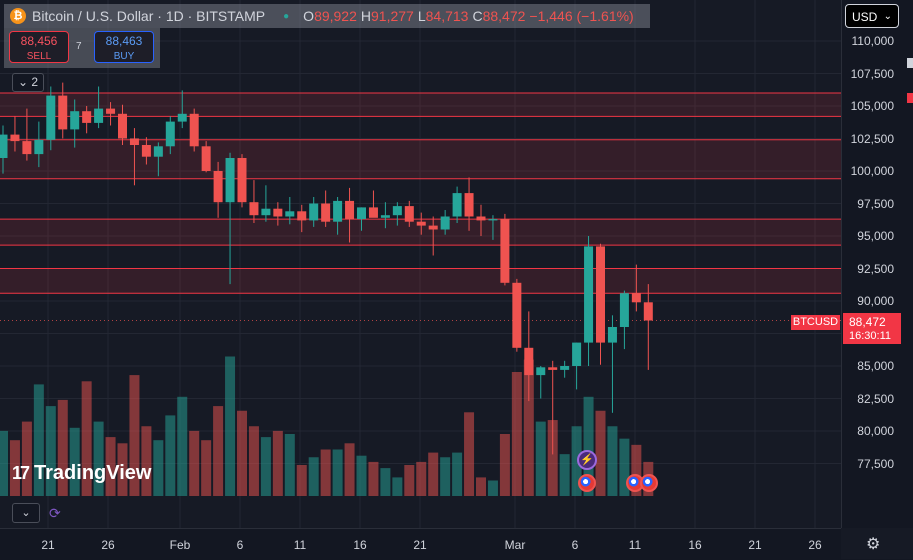 The height and width of the screenshot is (560, 913). Describe the element at coordinates (28, 82) in the screenshot. I see `indicators-collapse-button: ⌄ 2` at that location.